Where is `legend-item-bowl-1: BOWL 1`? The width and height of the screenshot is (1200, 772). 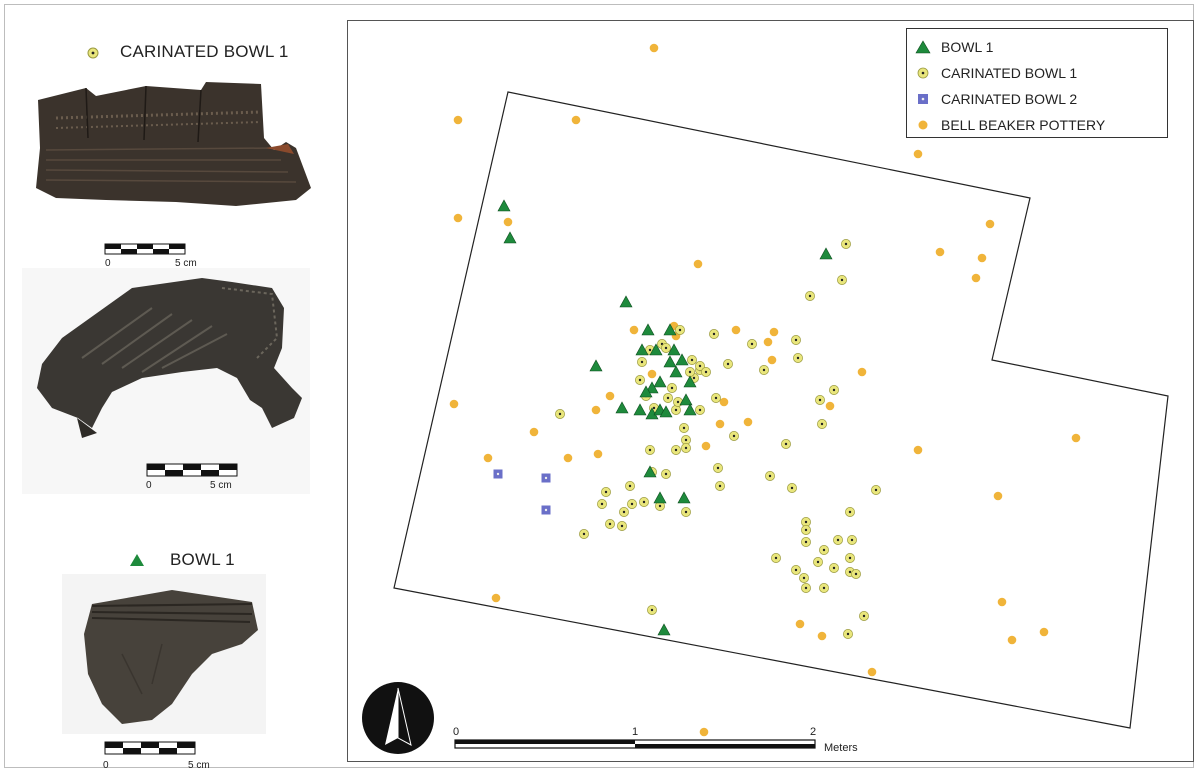 legend-item-bowl-1: BOWL 1 is located at coordinates (967, 47).